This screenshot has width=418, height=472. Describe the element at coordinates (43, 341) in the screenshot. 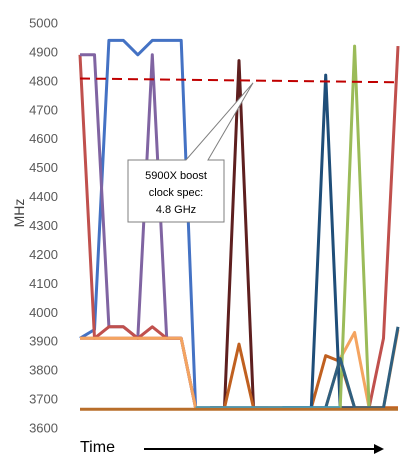

I see `y-tick-label: 3900` at that location.